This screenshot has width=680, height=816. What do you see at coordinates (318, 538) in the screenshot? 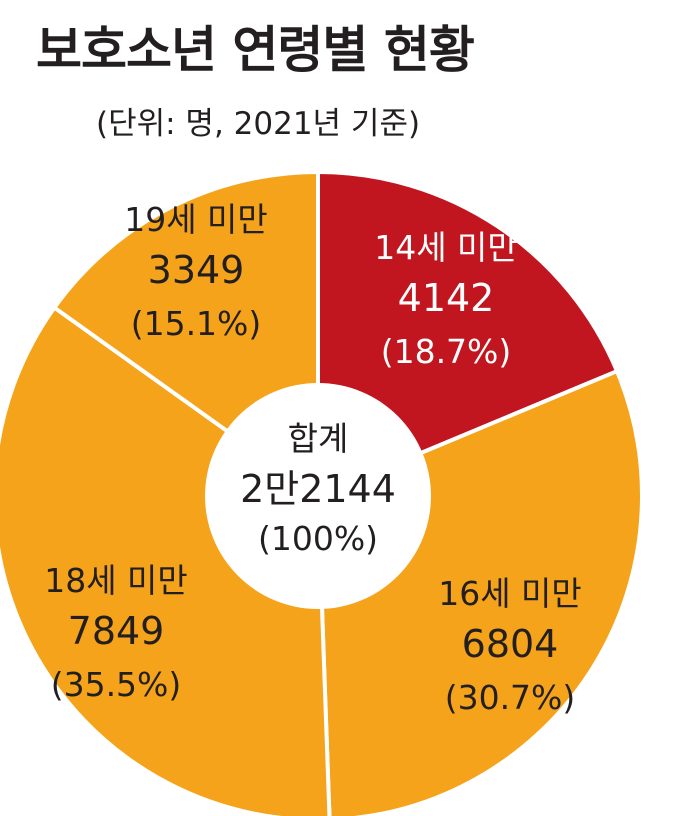
I see `center-total-percent: (100%)` at bounding box center [318, 538].